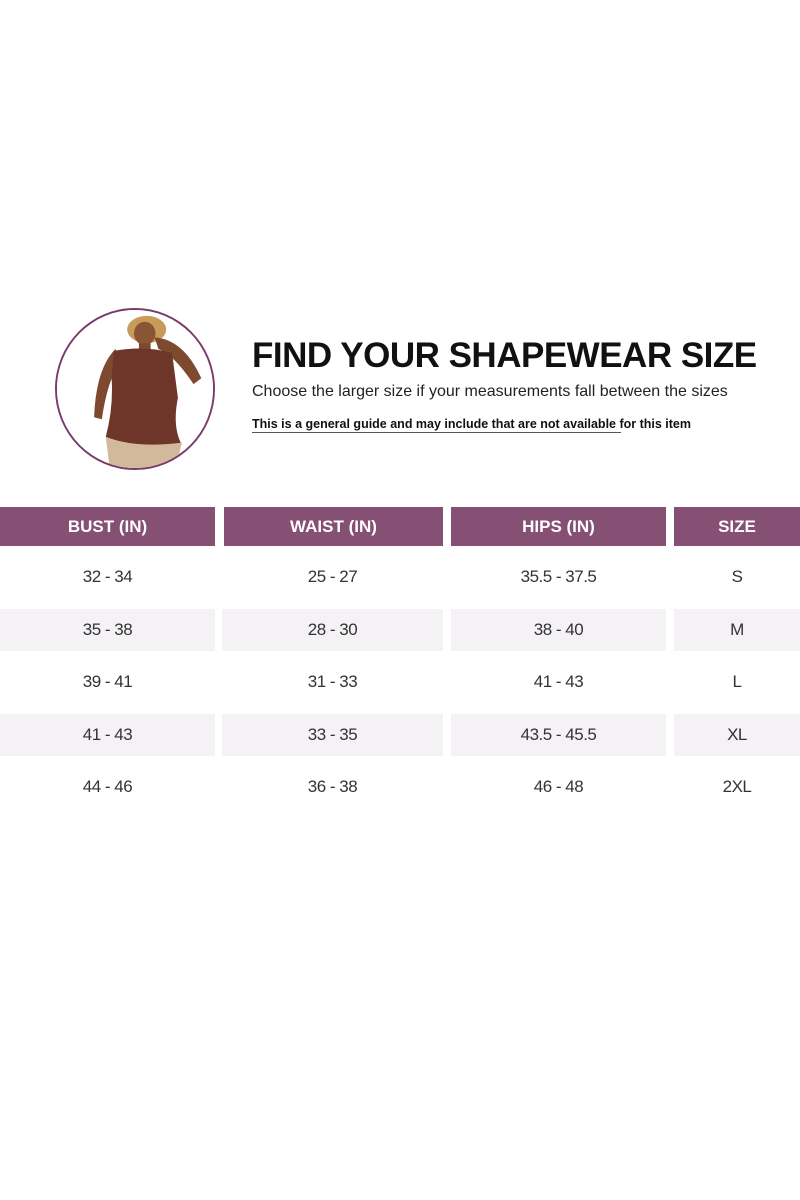 This screenshot has width=800, height=1200. What do you see at coordinates (558, 786) in the screenshot?
I see `cell-hips: 46 - 48` at bounding box center [558, 786].